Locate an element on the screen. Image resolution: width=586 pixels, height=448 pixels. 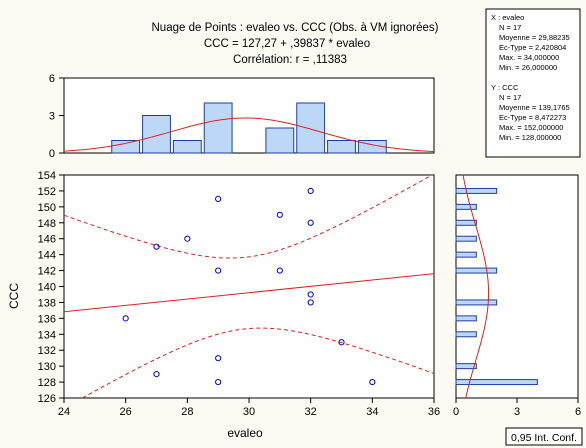
stats-x-sd: Ec-Type = 2,420804 is located at coordinates (532, 47).